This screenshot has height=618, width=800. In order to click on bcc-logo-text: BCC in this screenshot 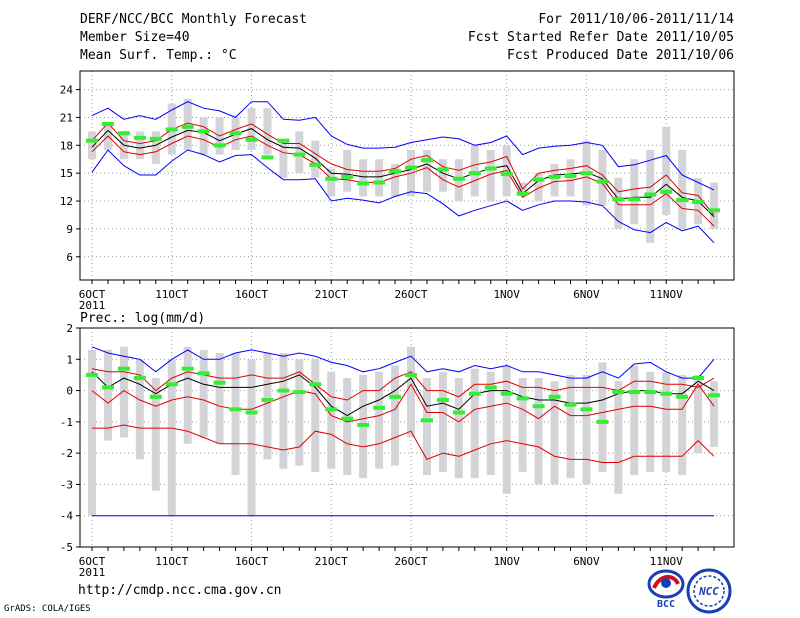, I will do `click(666, 604)`.